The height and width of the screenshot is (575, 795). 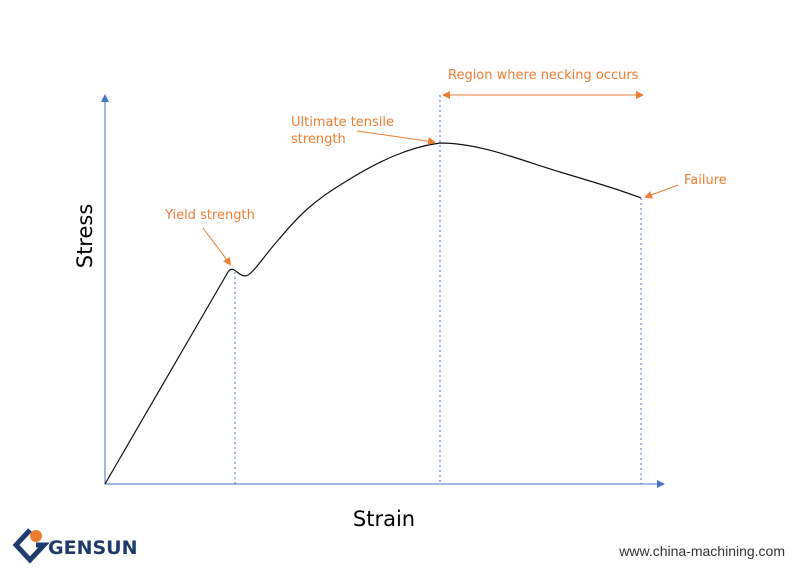 I want to click on ultimate-label-2: strength, so click(x=318, y=139).